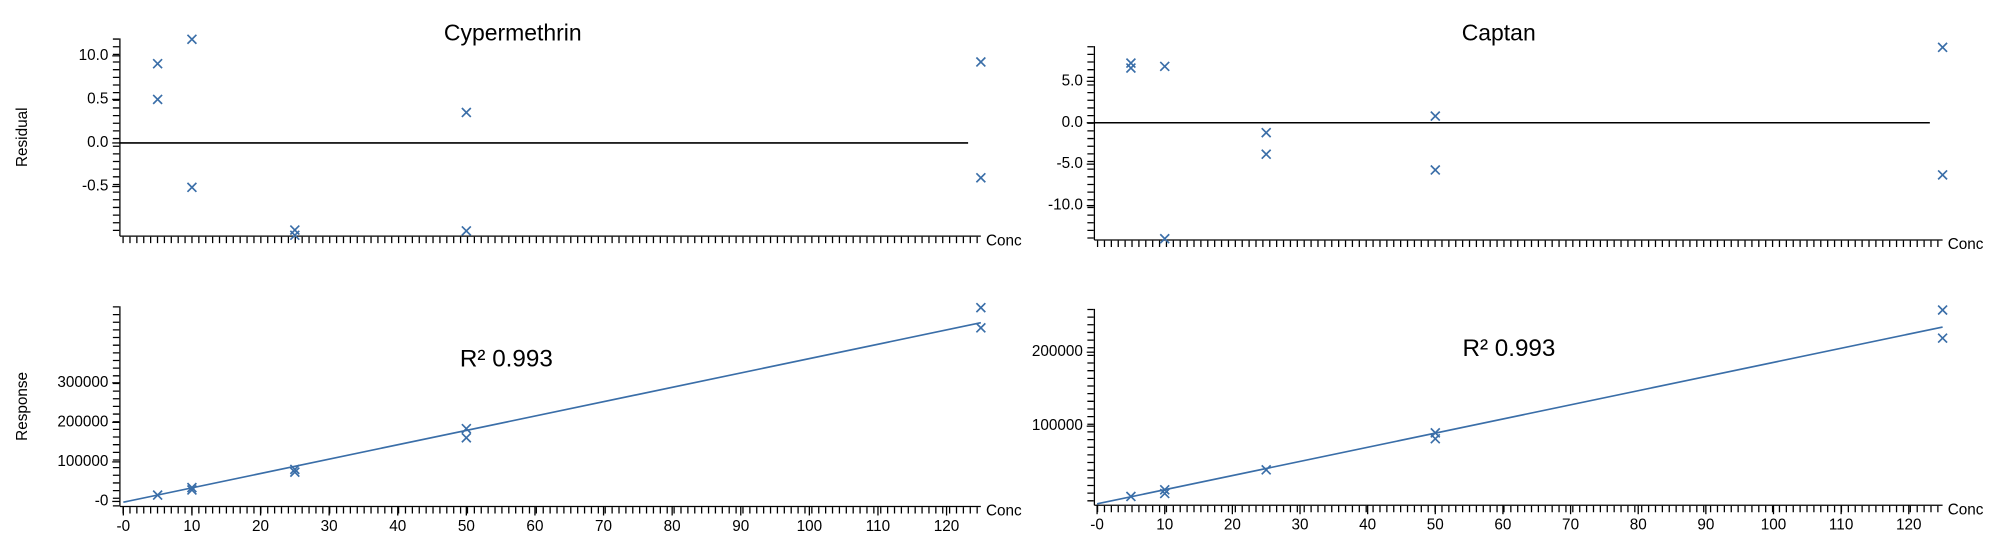  Describe the element at coordinates (97, 98) in the screenshot. I see `y-tick-label: 0.5` at that location.